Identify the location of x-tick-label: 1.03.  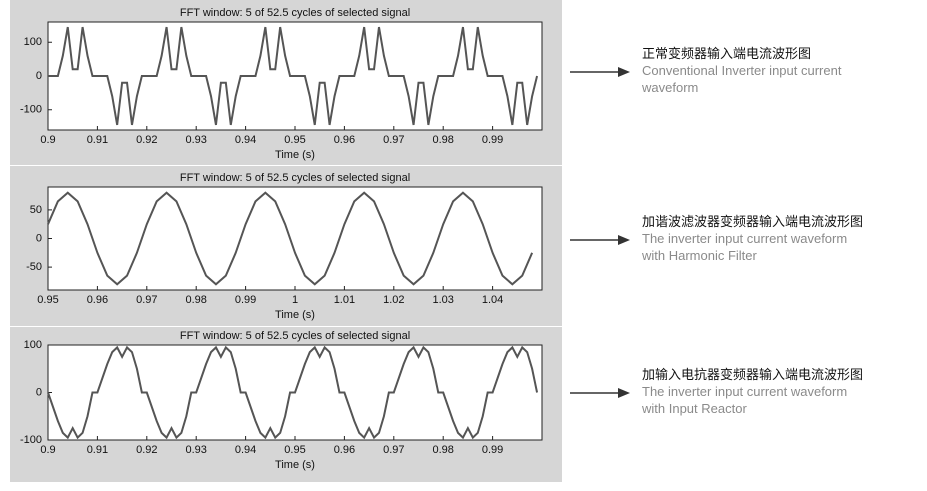
(442, 300).